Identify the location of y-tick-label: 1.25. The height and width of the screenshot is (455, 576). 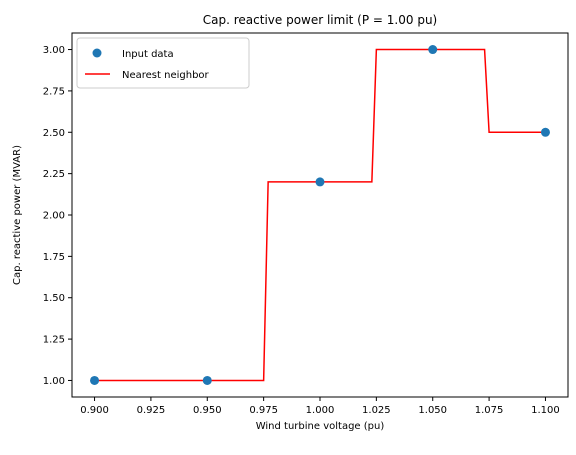
(54, 340).